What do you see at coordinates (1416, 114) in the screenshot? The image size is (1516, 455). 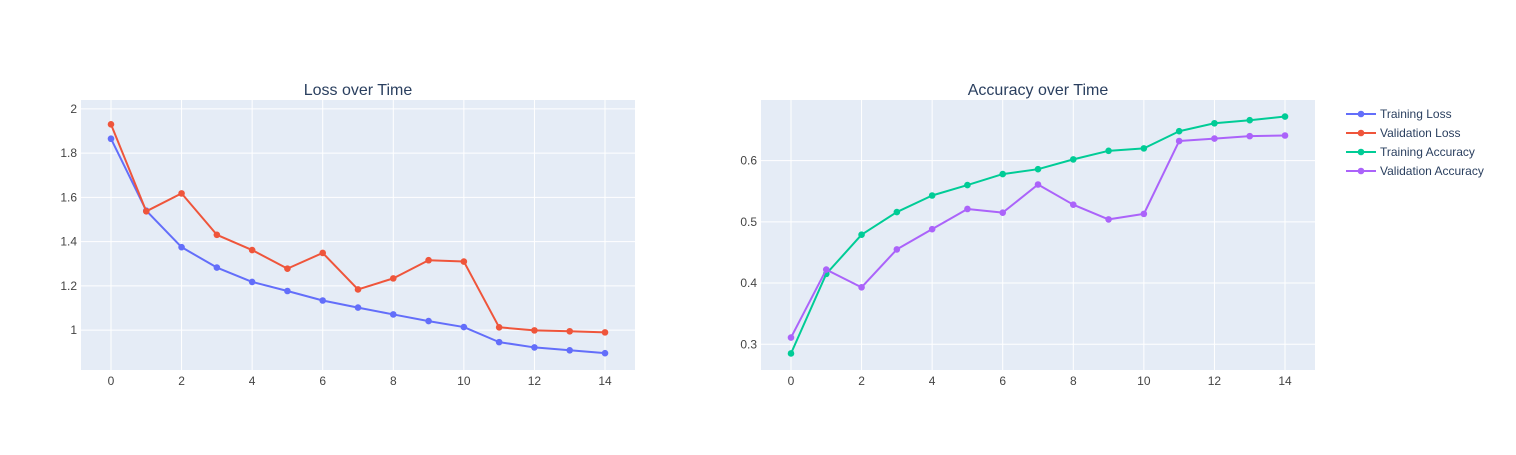 I see `legend-label: Training Loss` at bounding box center [1416, 114].